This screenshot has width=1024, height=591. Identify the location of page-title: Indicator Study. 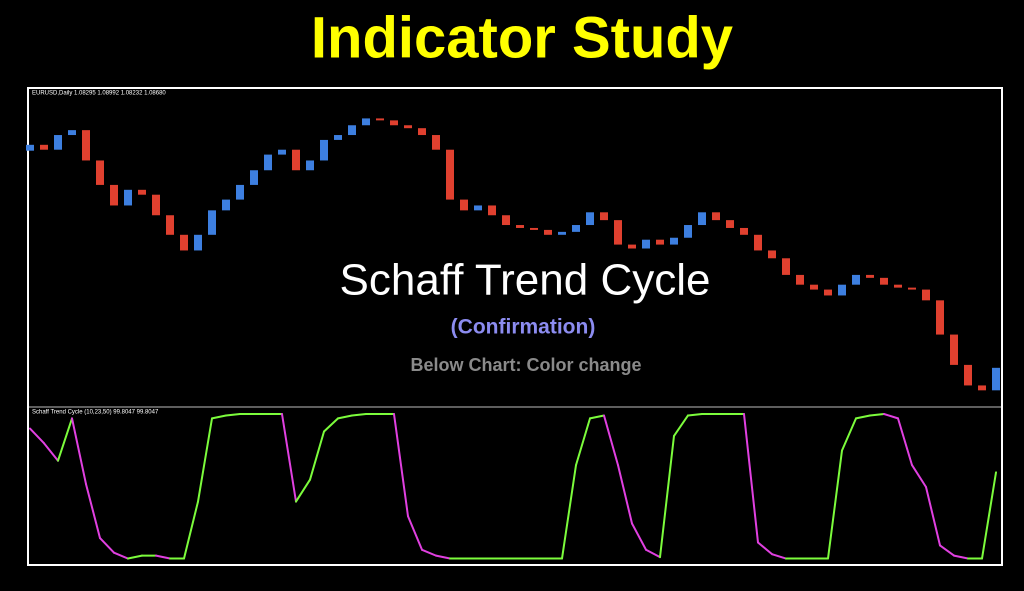
(522, 37).